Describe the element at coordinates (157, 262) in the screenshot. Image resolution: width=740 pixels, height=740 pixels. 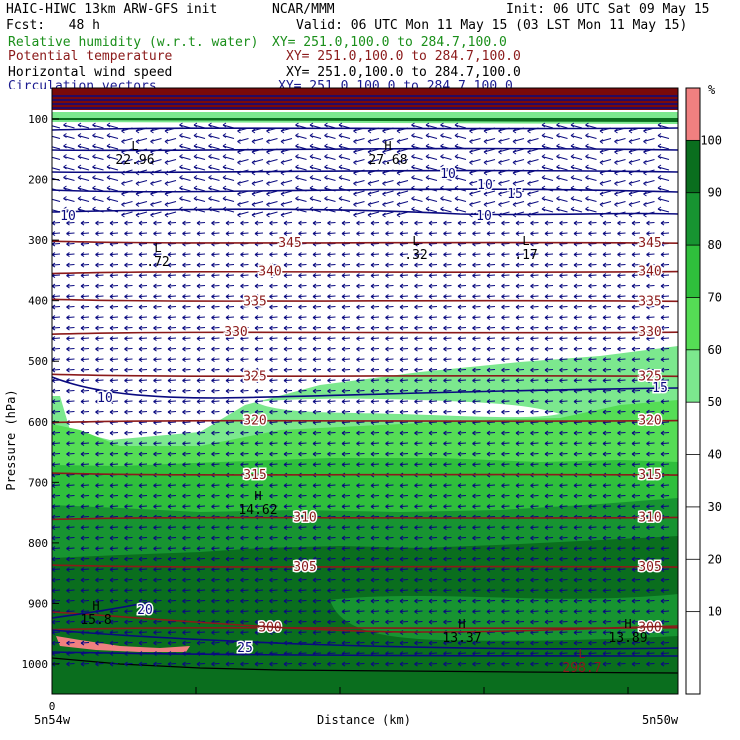
I see `hilo-value: .72` at that location.